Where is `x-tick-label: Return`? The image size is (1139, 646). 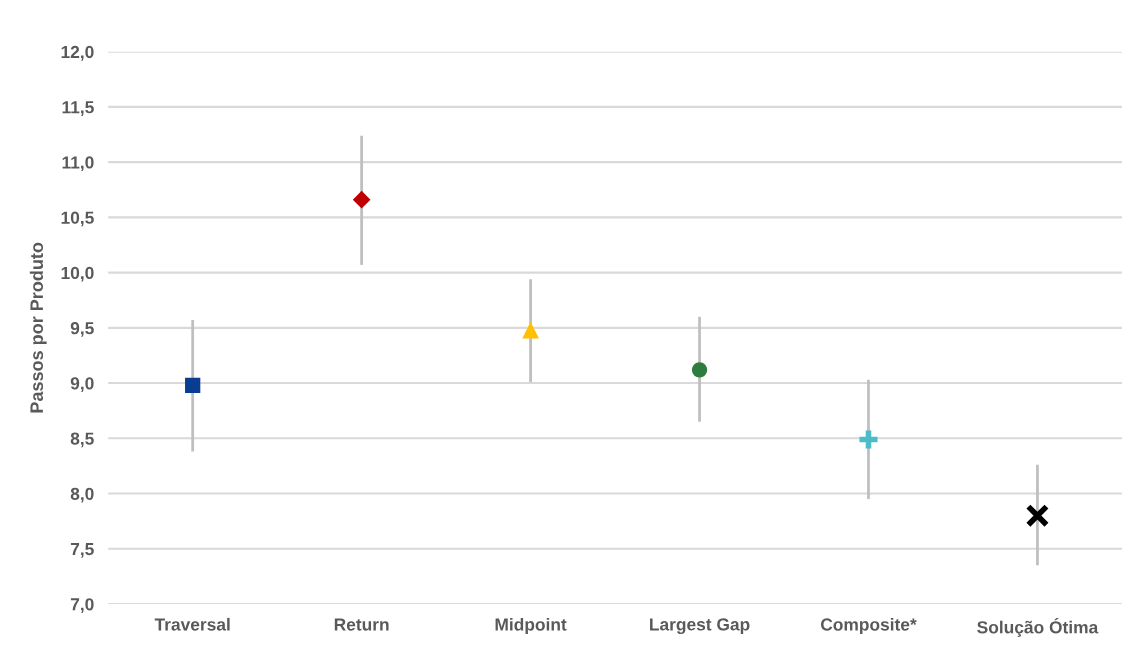
x-tick-label: Return is located at coordinates (361, 624).